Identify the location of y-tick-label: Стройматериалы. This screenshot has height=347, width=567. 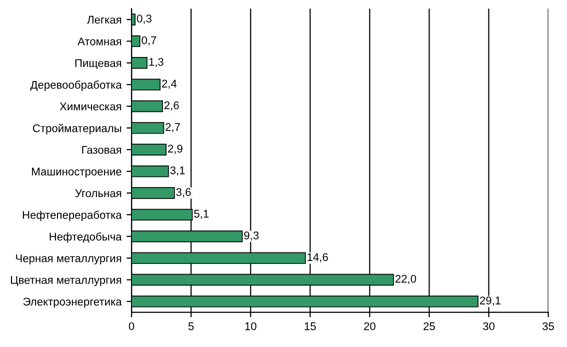
(77, 129).